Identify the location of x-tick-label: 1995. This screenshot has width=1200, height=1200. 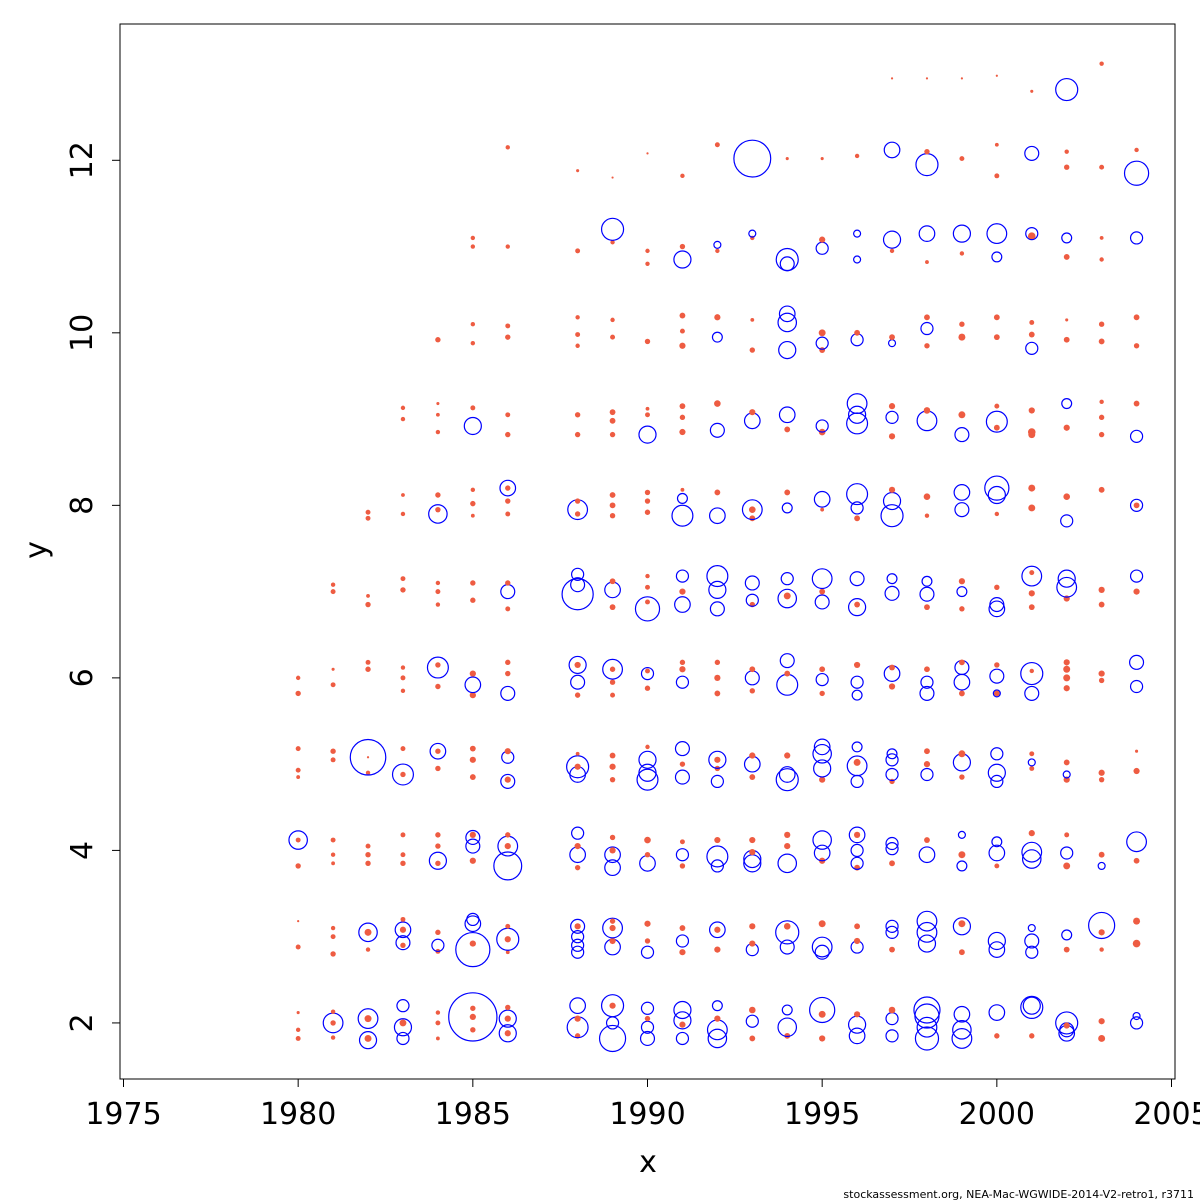
(822, 1114).